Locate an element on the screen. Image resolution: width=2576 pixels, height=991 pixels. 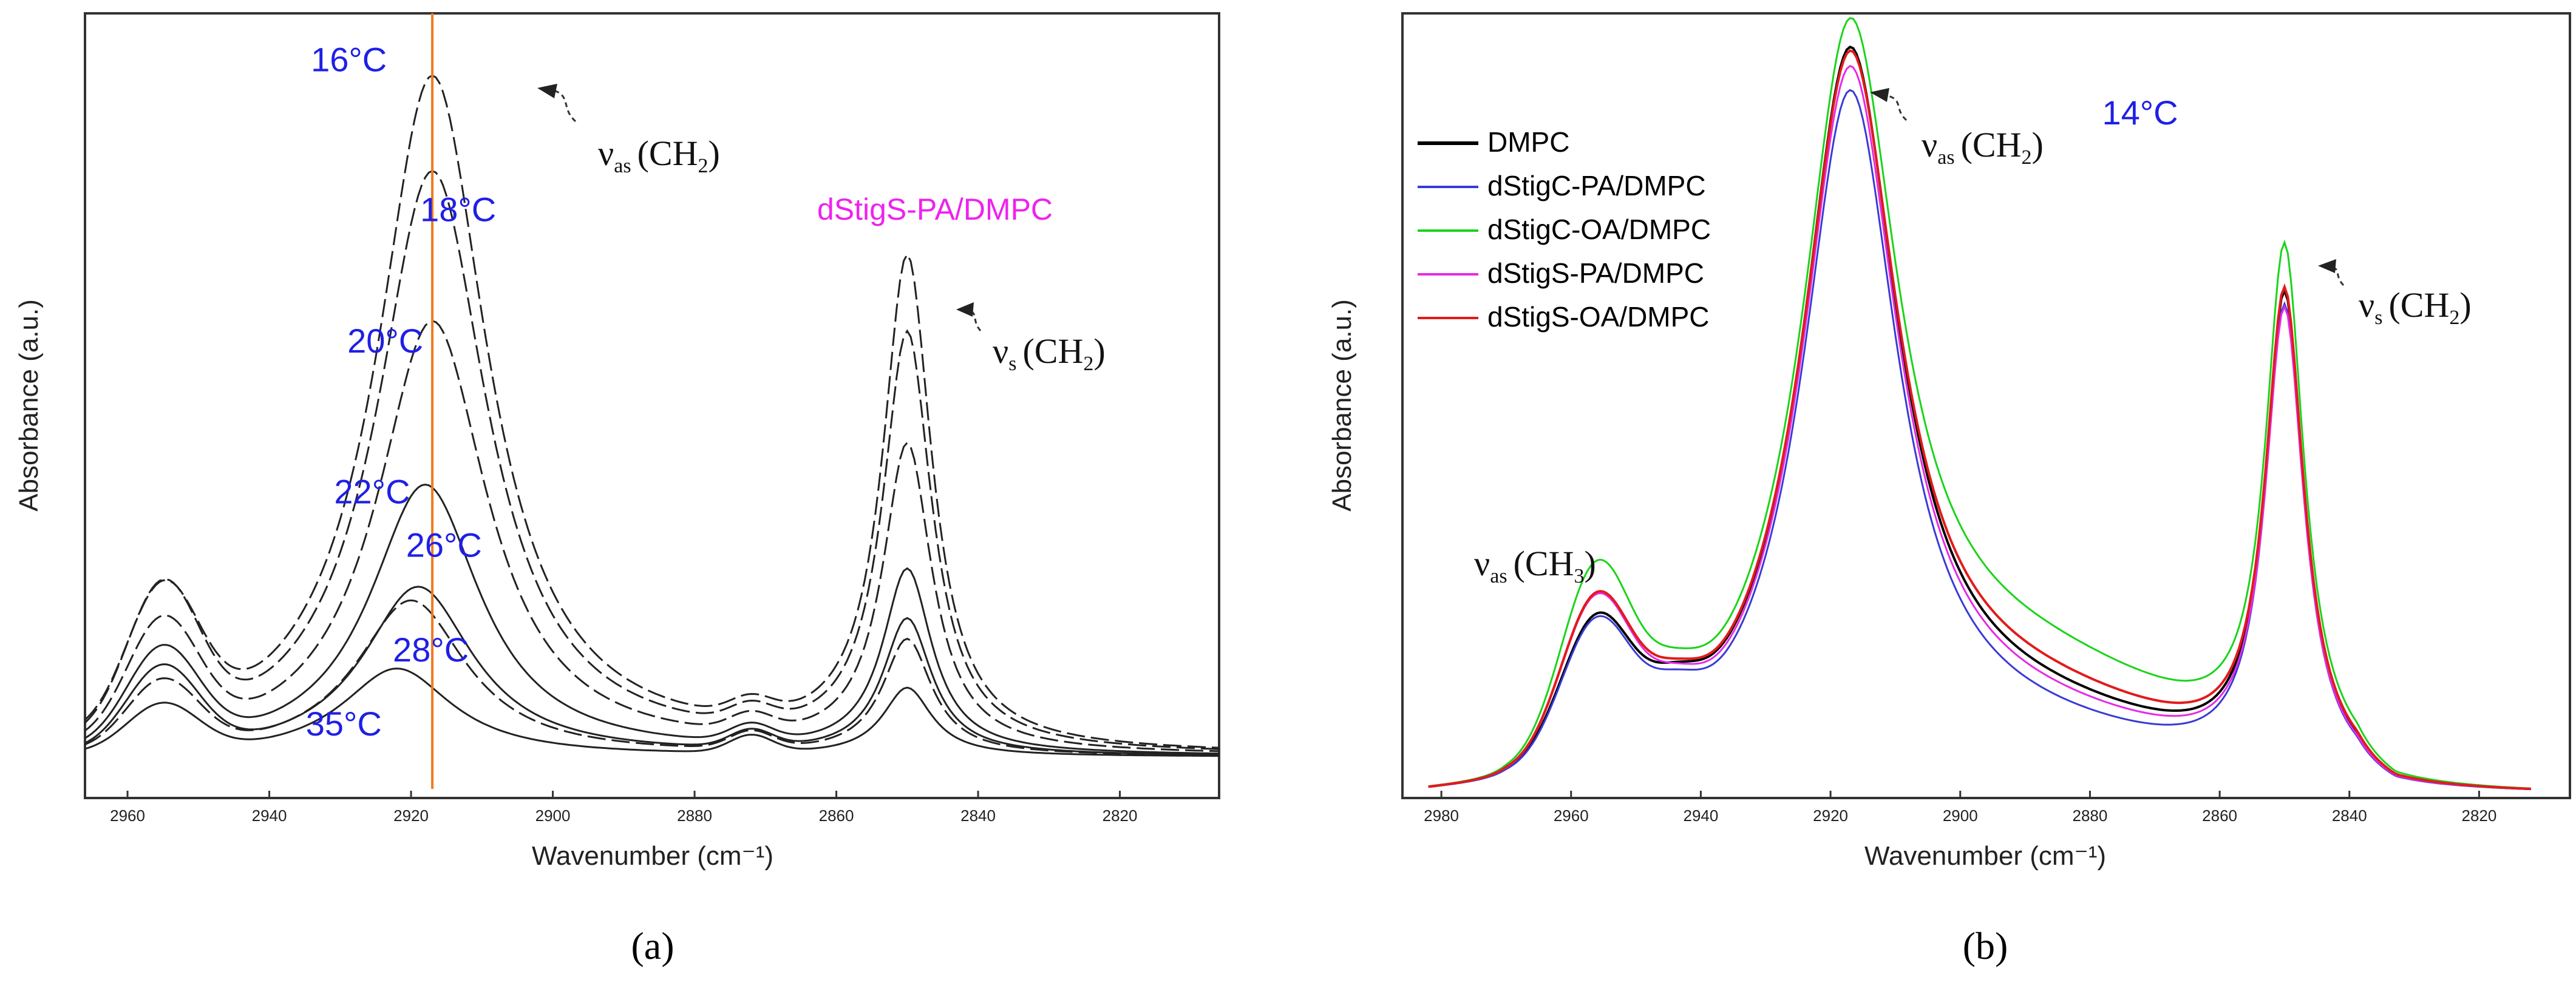
panel-a-temp-label: 28°C is located at coordinates (431, 650).